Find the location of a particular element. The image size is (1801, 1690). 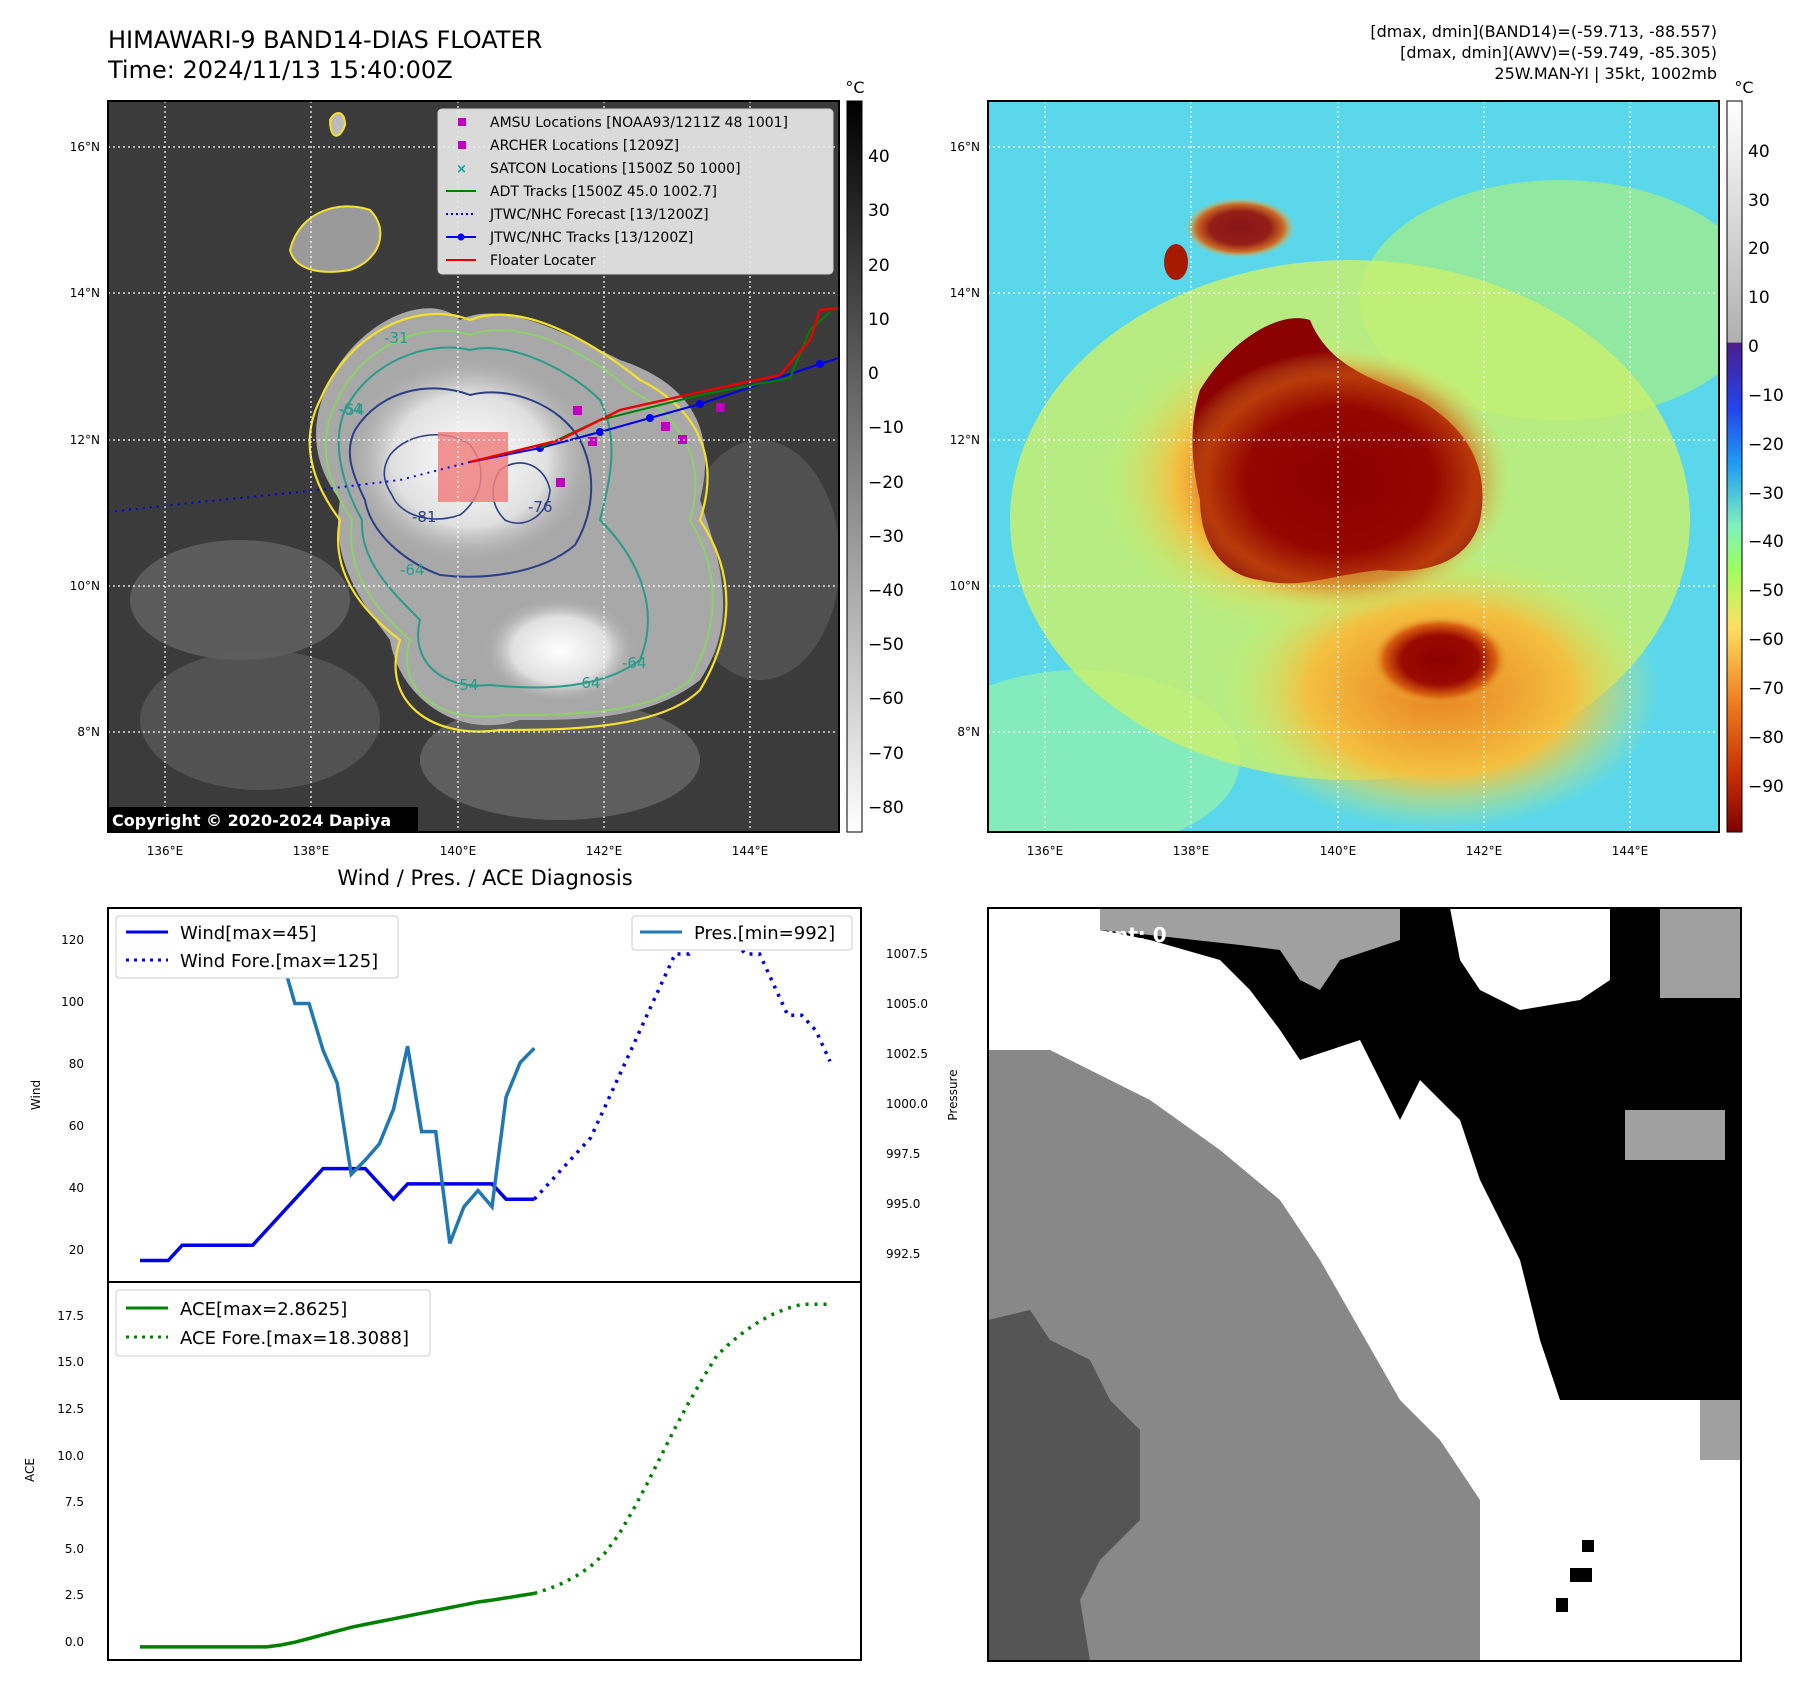

colorbar-tick: −30 is located at coordinates (1766, 494).